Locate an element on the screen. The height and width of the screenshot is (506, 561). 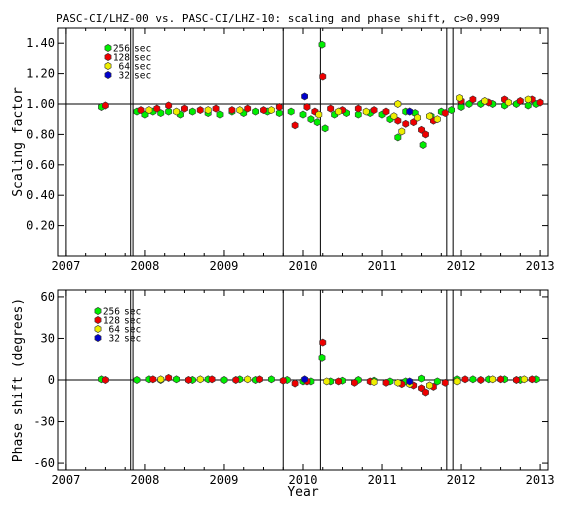
scaling-legend-unit-1: sec is located at coordinates (142, 58).